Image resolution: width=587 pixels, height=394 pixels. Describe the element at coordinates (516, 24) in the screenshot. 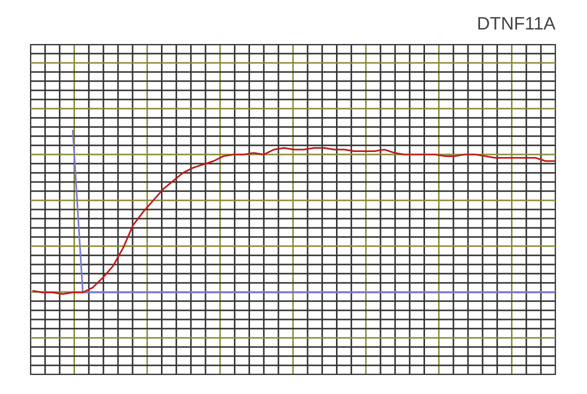

I see `chart-title: DTNF11A` at that location.